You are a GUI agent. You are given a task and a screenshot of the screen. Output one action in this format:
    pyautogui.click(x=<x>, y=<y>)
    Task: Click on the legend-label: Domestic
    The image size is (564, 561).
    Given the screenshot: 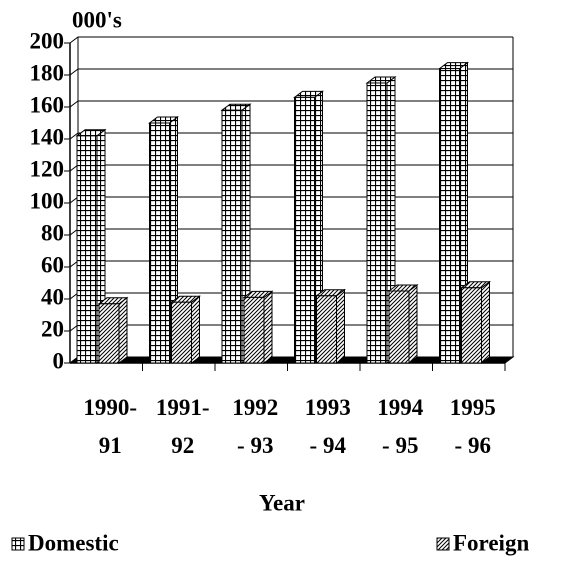 What is the action you would take?
    pyautogui.click(x=73, y=542)
    